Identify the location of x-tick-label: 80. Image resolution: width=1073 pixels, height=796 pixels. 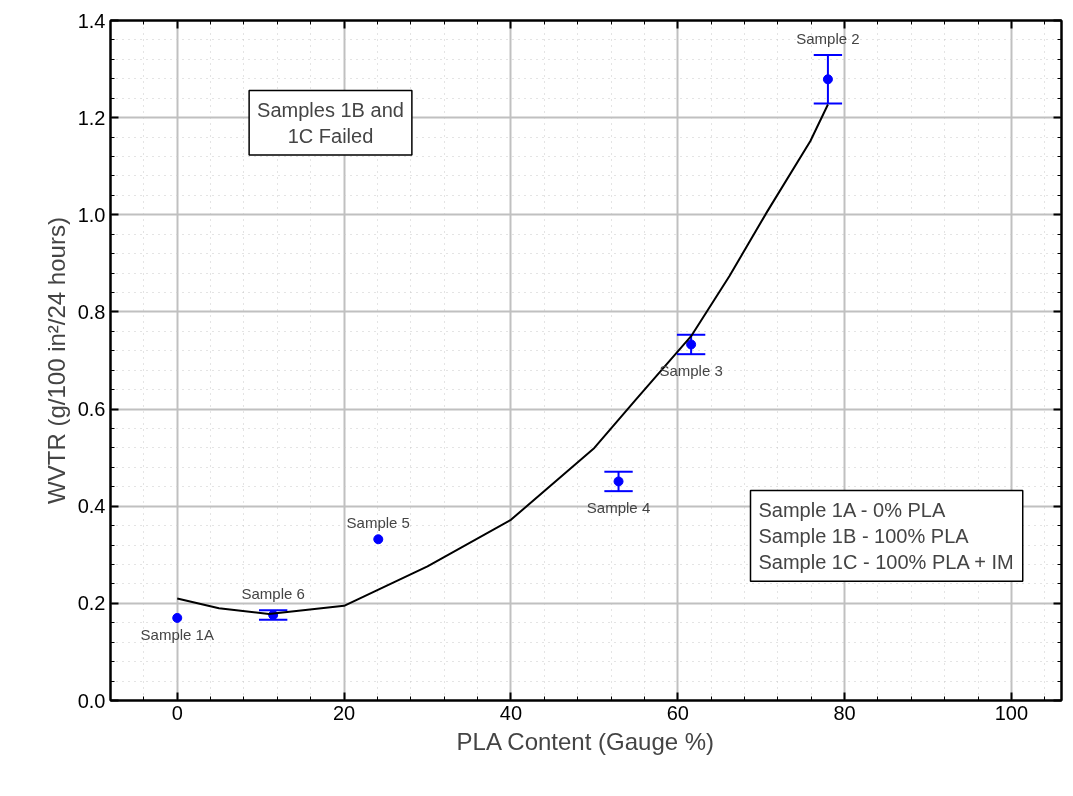
(844, 712).